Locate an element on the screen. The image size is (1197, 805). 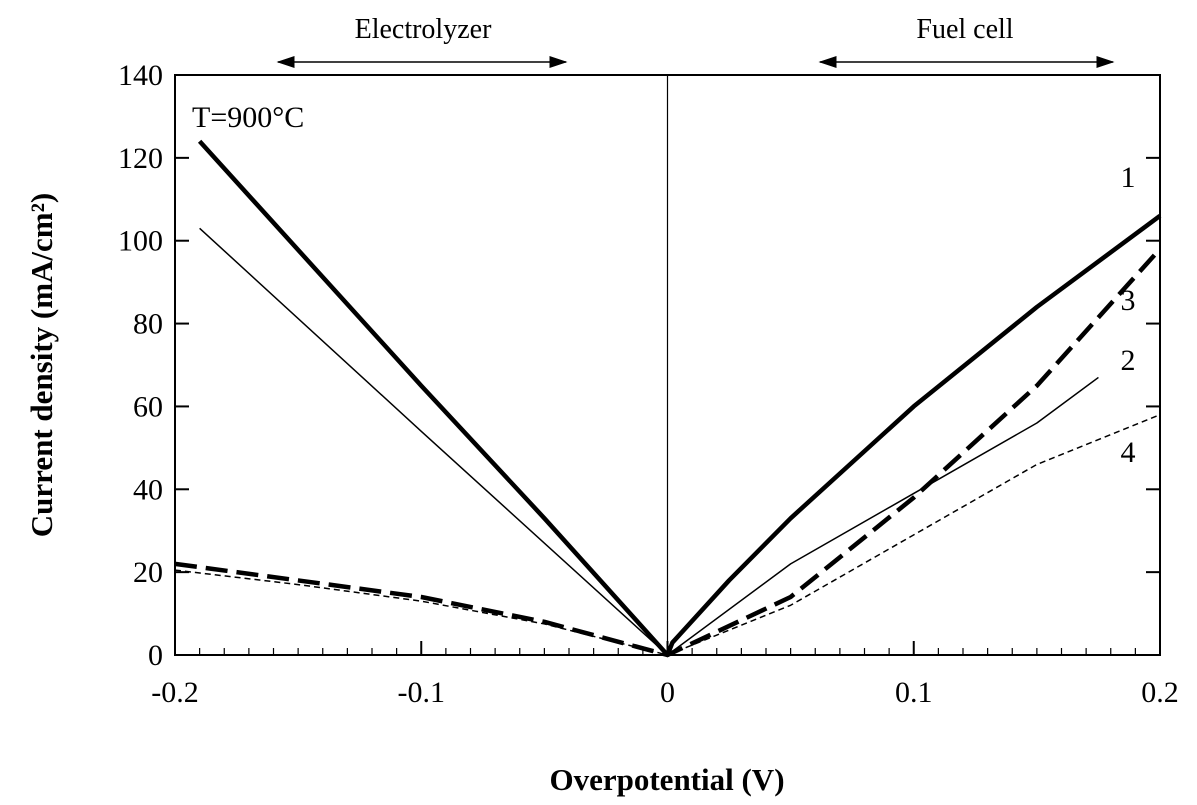
region-label: Fuel cell is located at coordinates (964, 29).